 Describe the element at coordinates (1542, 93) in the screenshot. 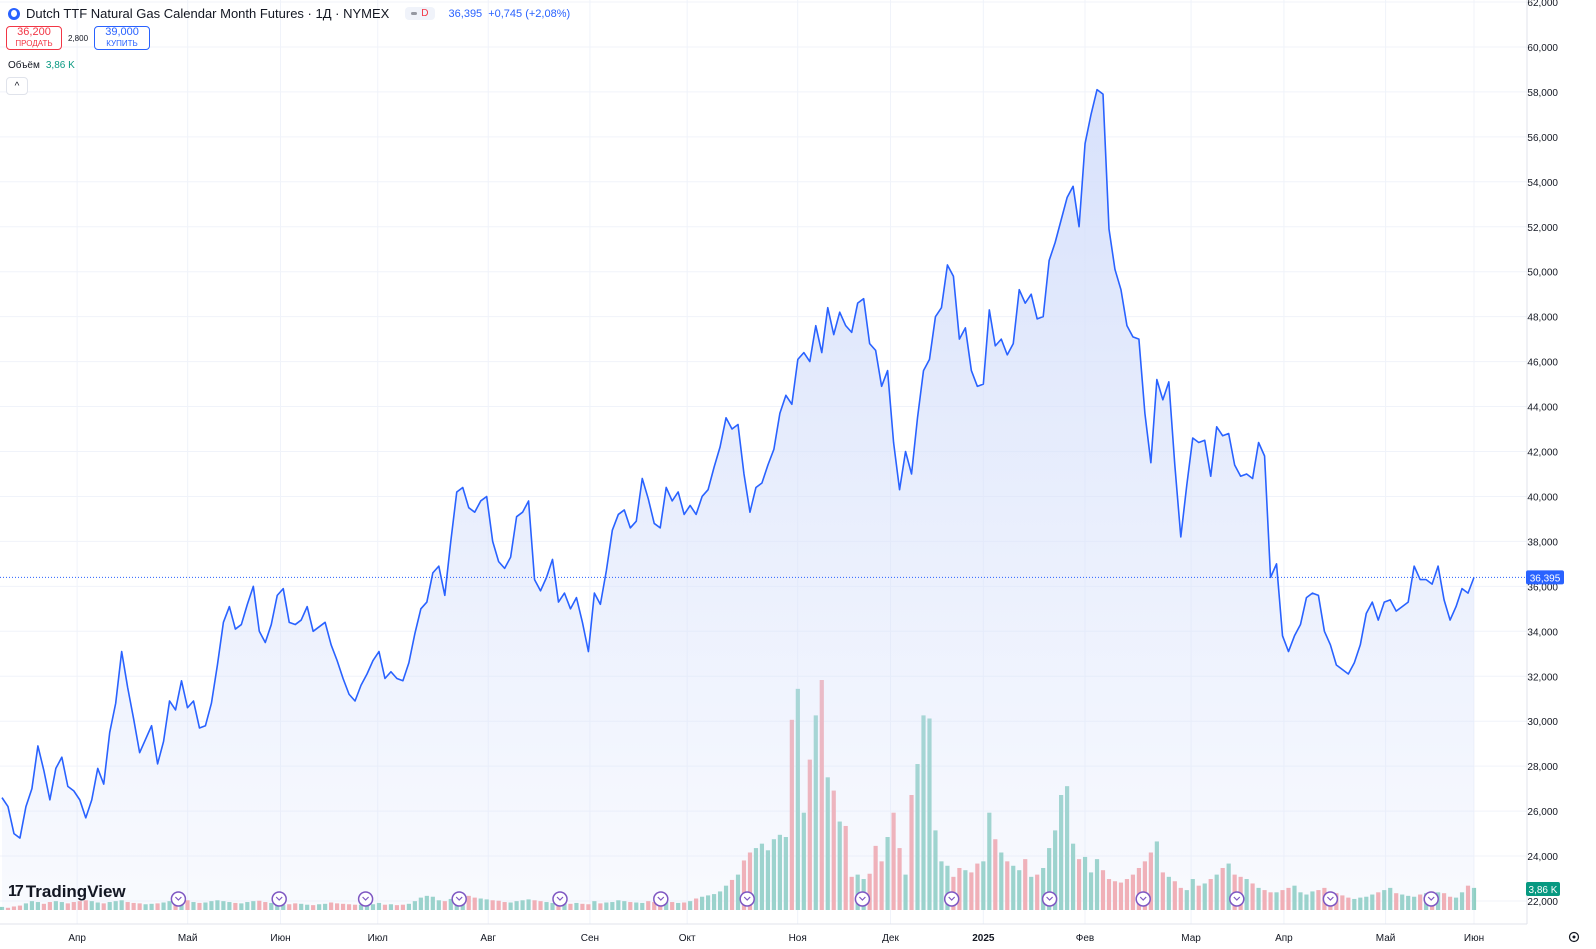

I see `y-tick-label: 58,000` at that location.